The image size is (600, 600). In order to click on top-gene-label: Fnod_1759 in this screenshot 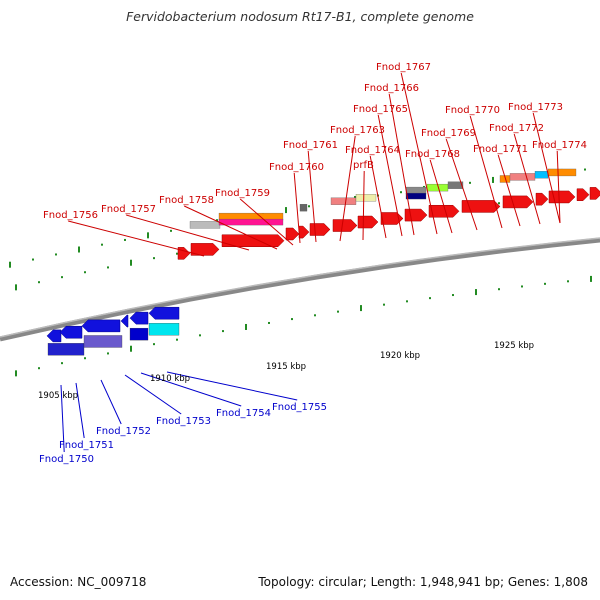, I will do `click(242, 193)`.